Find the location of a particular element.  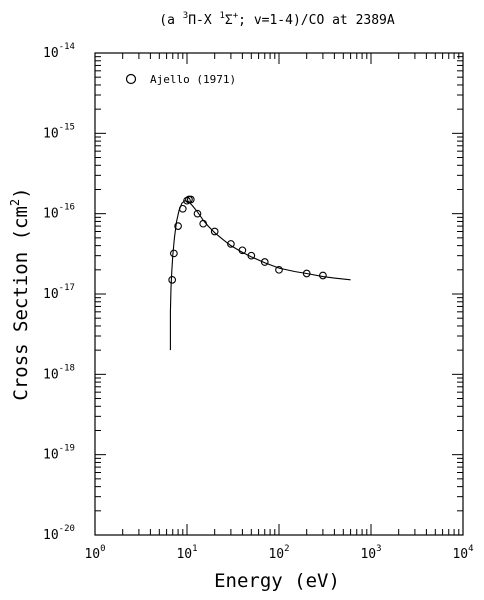

y-tick-label-exponent: -16 is located at coordinates (67, 208).